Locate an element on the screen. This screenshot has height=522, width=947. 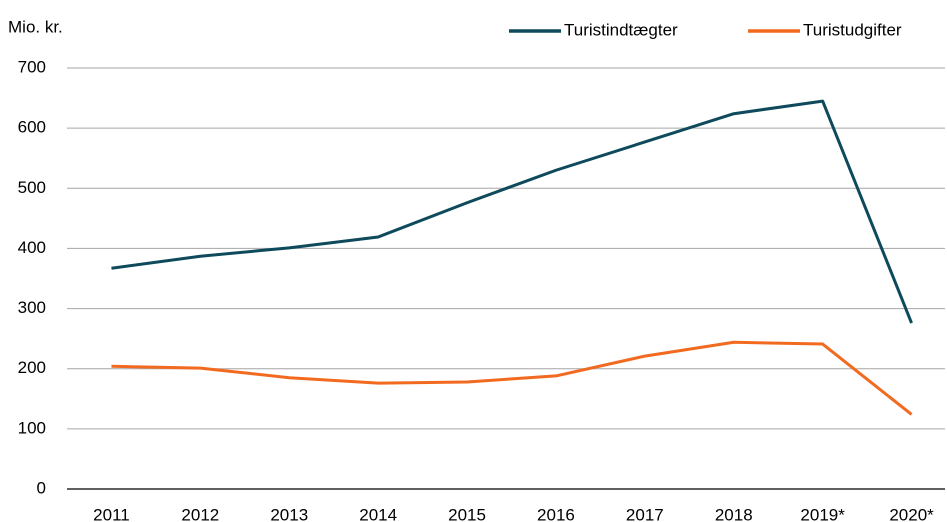
x-tick-label: 2018 is located at coordinates (734, 513).